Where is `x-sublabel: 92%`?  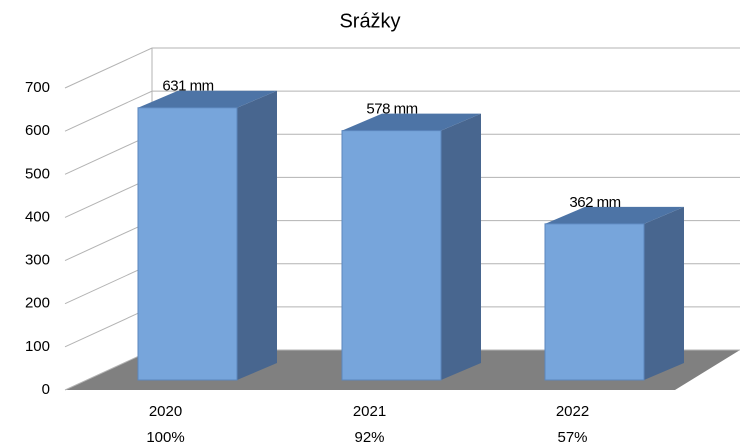
x-sublabel: 92% is located at coordinates (369, 437).